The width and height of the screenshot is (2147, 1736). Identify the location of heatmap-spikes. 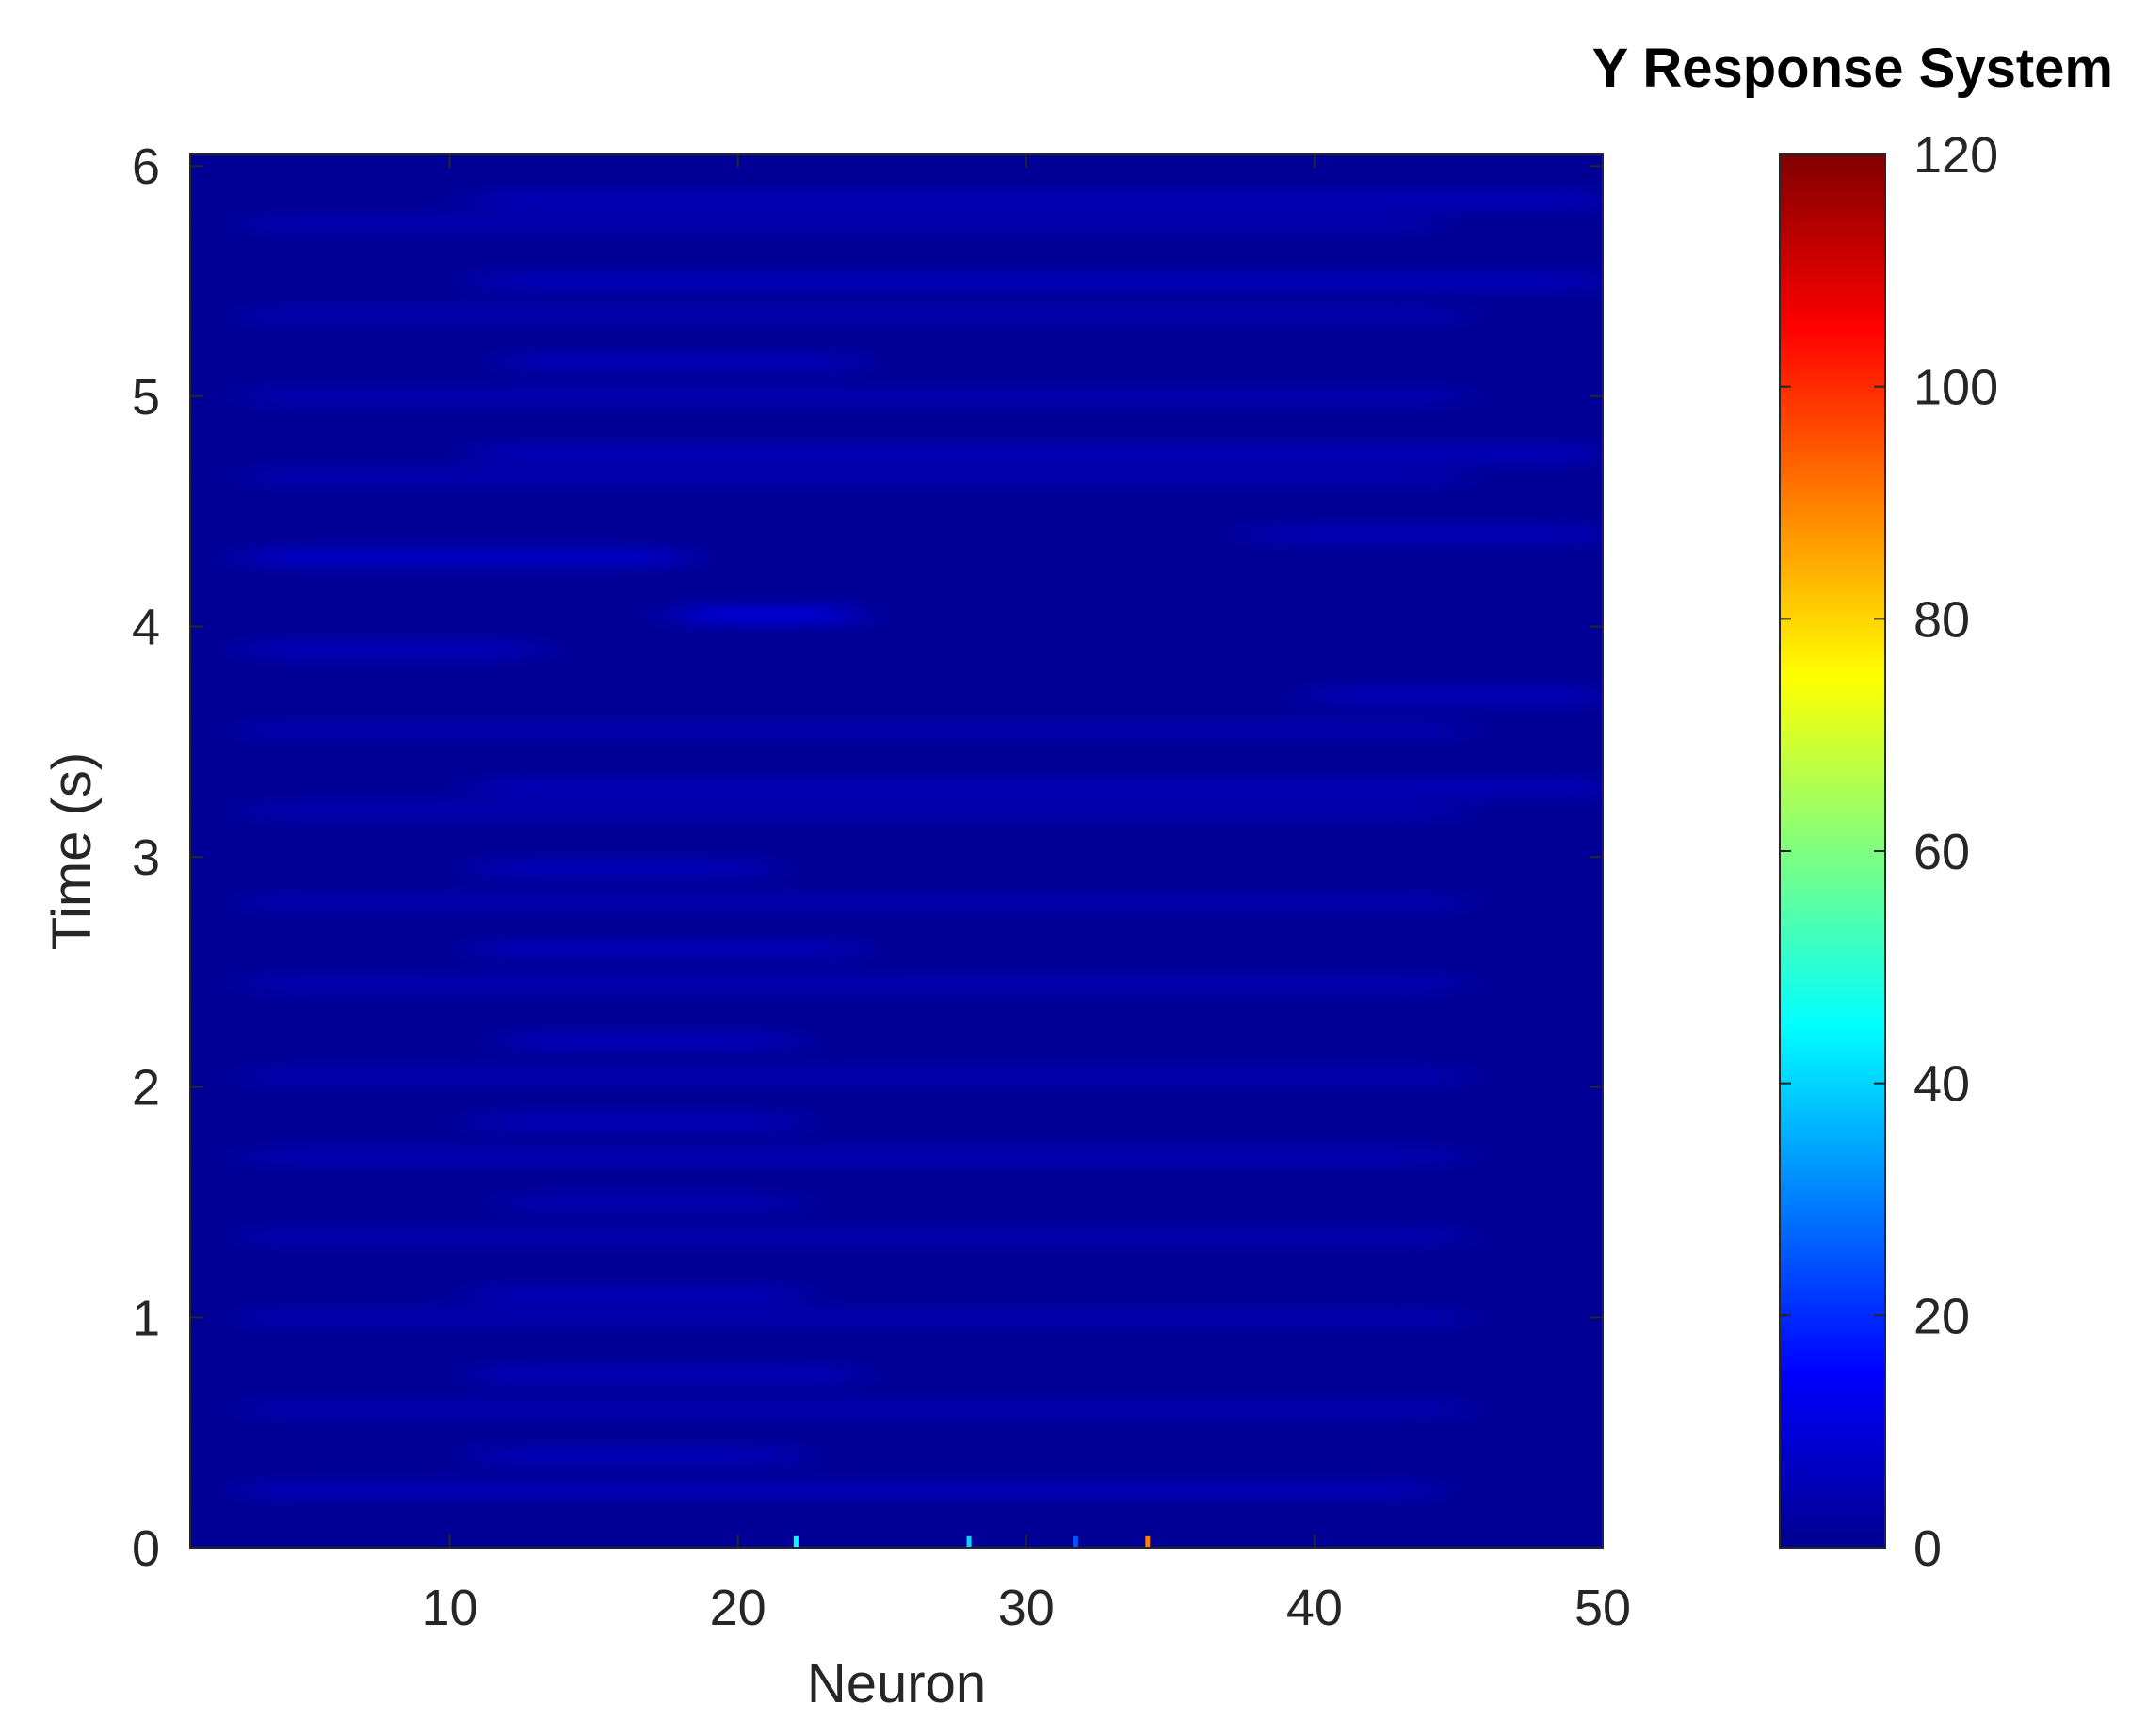
(972, 1542).